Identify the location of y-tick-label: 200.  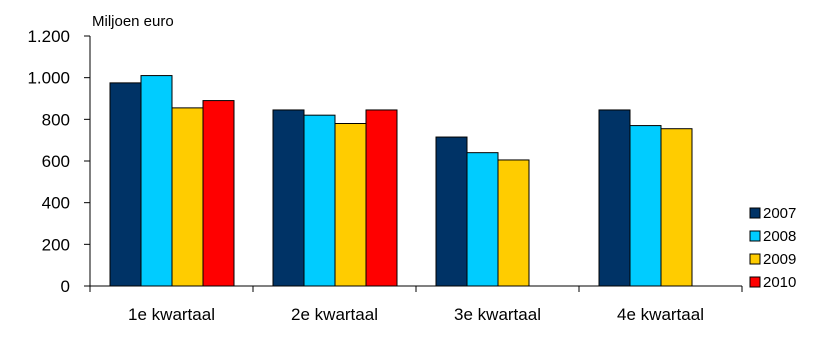
(56, 244).